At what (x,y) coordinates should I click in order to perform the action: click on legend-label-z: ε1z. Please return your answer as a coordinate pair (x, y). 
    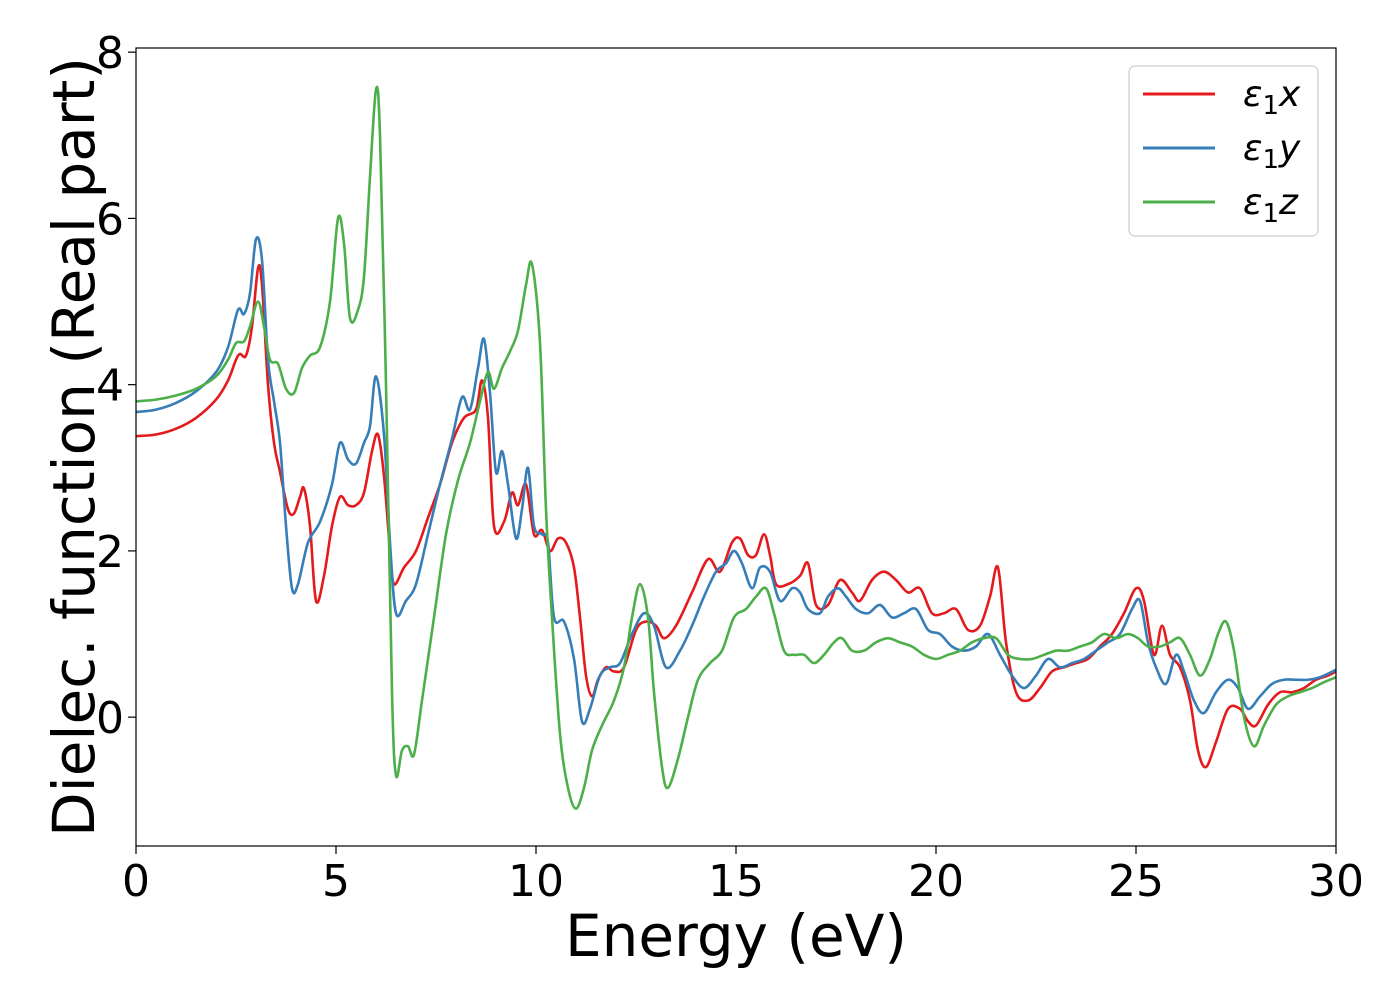
    Looking at the image, I should click on (1271, 205).